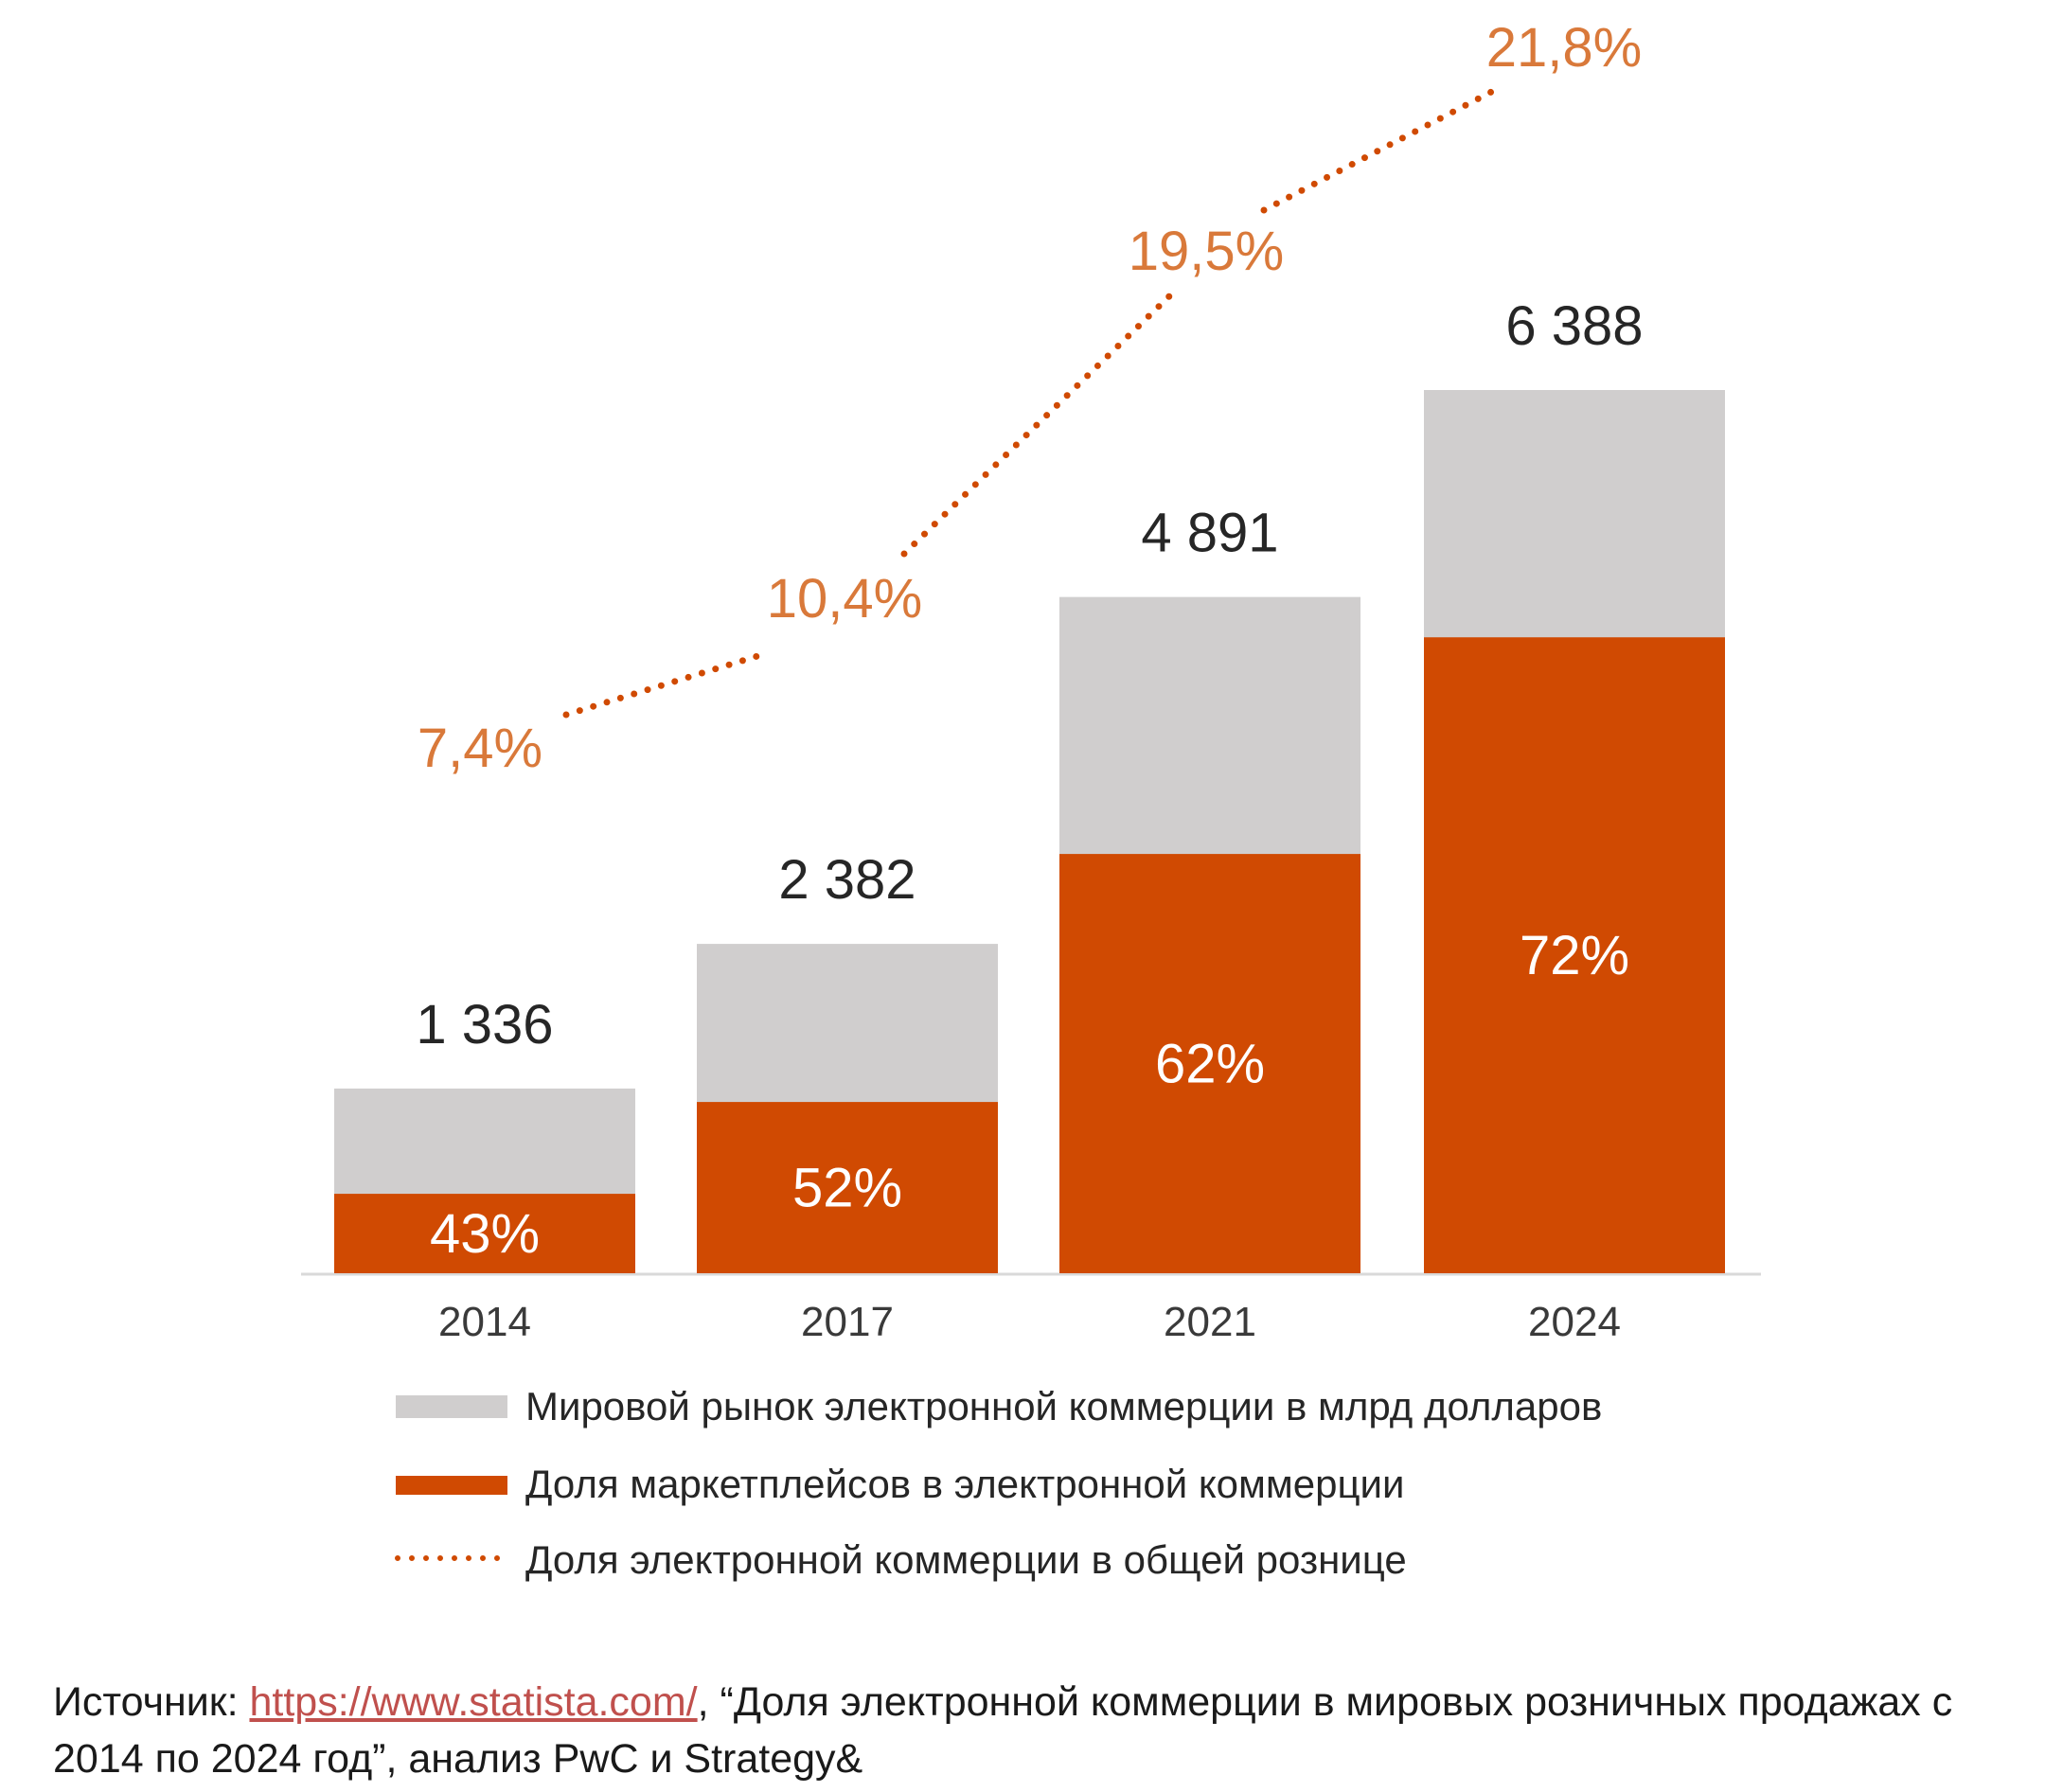 This screenshot has height=1792, width=2045. What do you see at coordinates (484, 1322) in the screenshot?
I see `x-tick-2014: 2014` at bounding box center [484, 1322].